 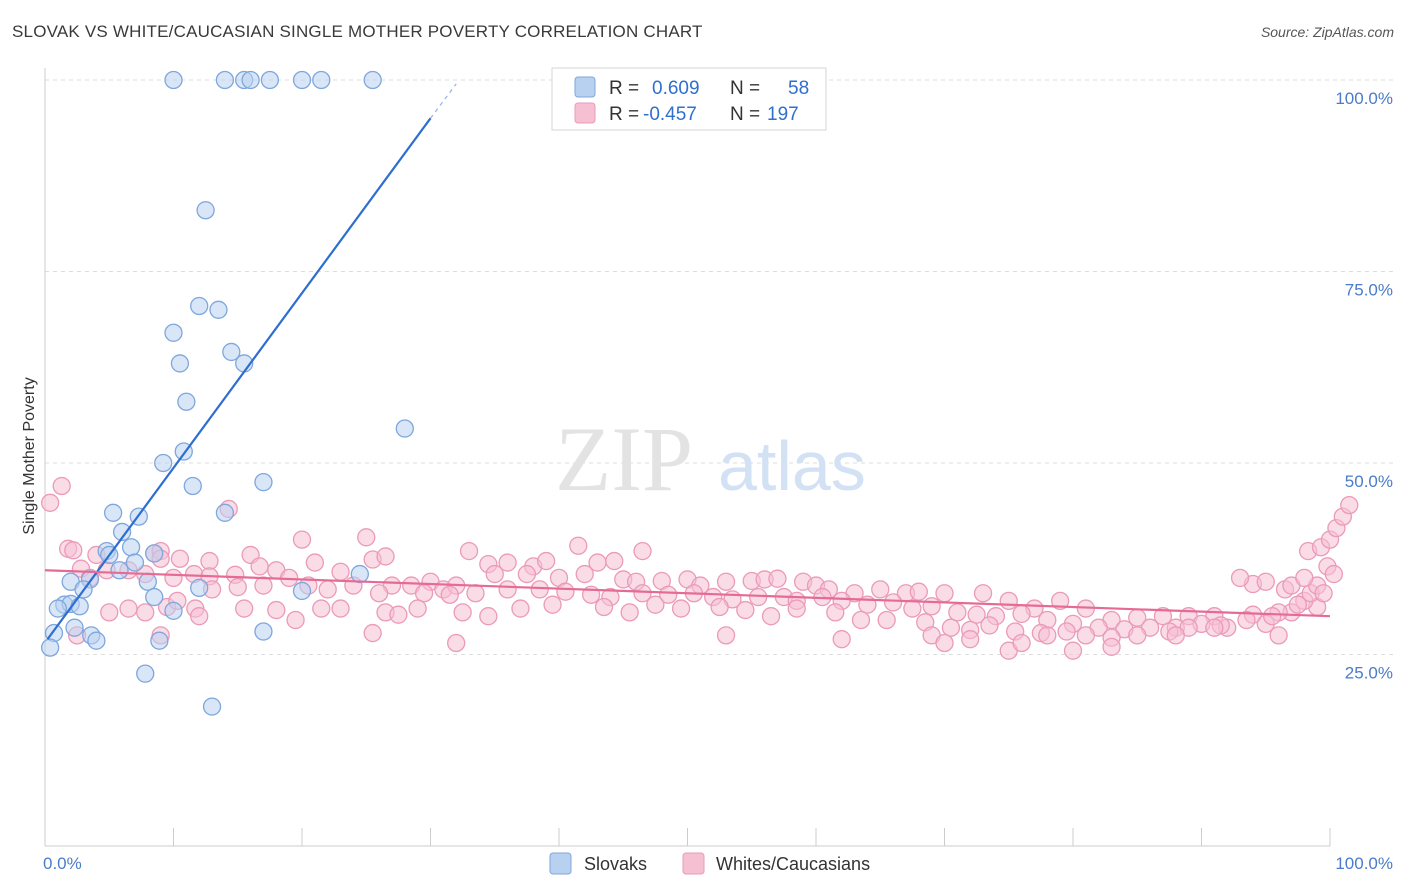 I want to click on stats-legend-n-whites: 197, so click(x=783, y=114).